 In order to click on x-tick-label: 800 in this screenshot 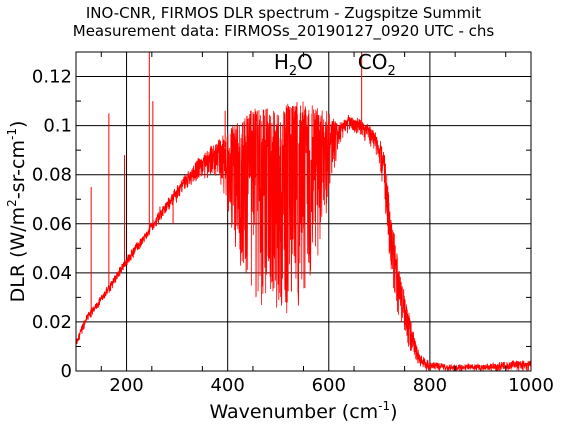, I will do `click(430, 385)`.